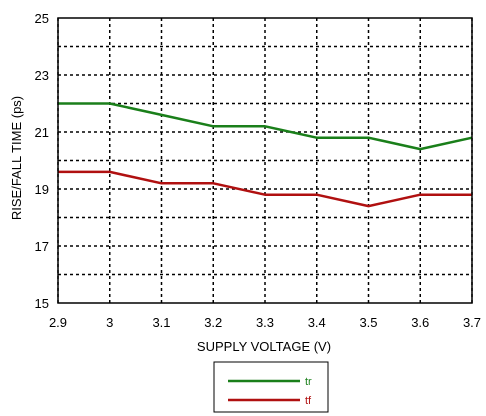 The image size is (486, 416). What do you see at coordinates (58, 322) in the screenshot?
I see `x-tick-label: 2.9` at bounding box center [58, 322].